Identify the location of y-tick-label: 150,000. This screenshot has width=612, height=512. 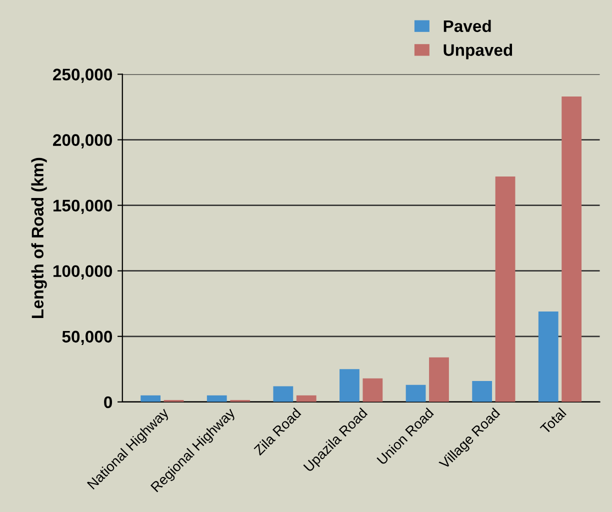
(82, 207).